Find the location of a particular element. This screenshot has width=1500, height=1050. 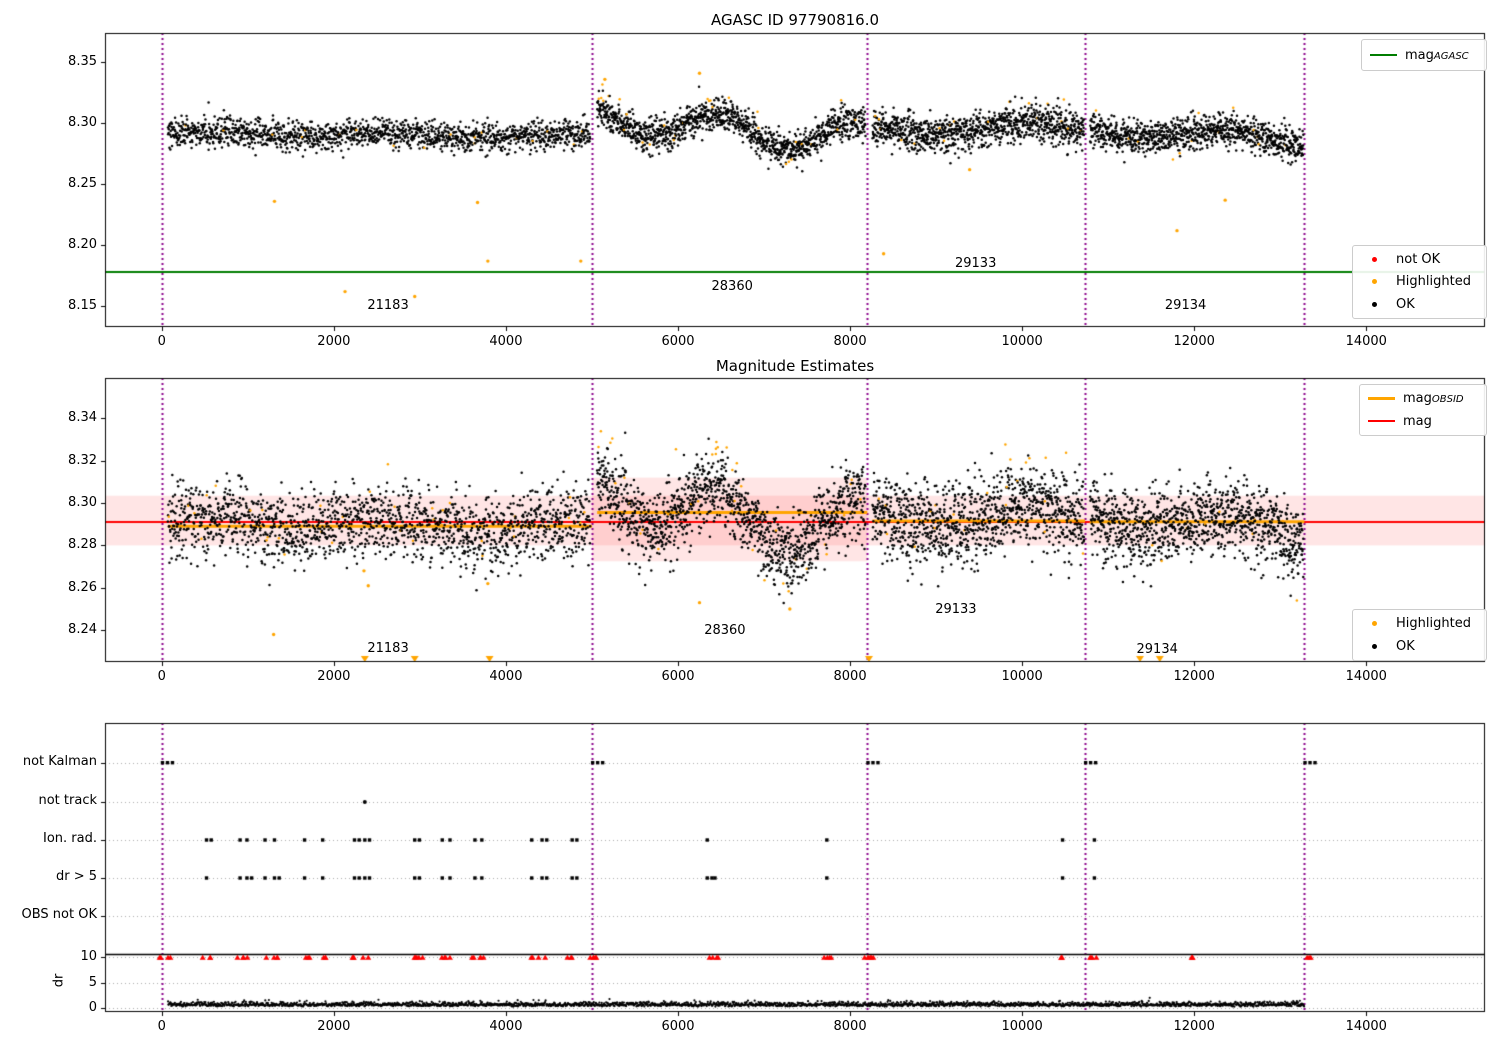

legend-label: magAGASC is located at coordinates (1437, 55).